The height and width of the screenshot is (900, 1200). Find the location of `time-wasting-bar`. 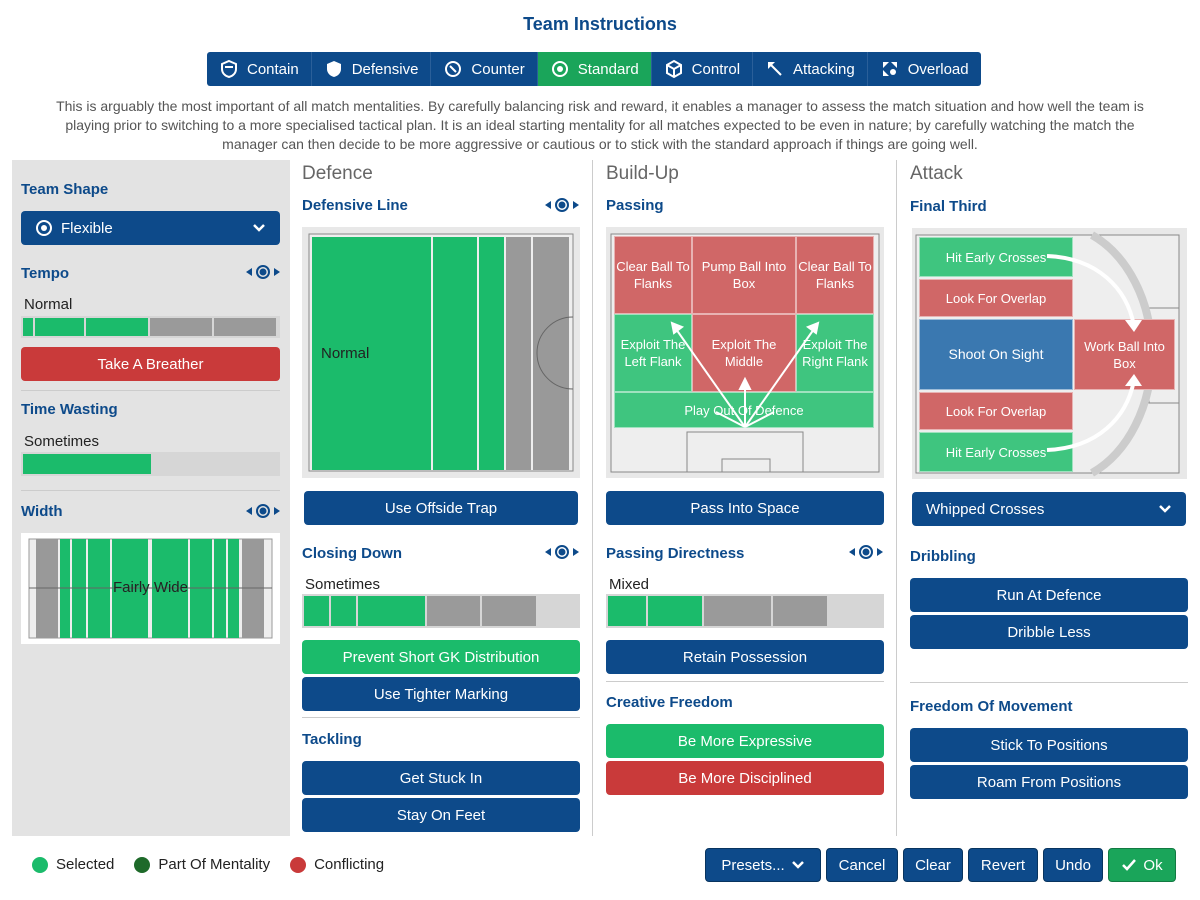

time-wasting-bar is located at coordinates (150, 464).